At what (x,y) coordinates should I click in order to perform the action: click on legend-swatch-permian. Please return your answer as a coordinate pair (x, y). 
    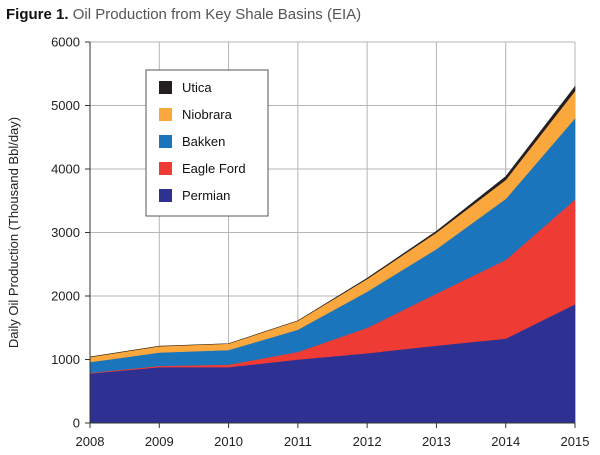
    Looking at the image, I should click on (165, 195).